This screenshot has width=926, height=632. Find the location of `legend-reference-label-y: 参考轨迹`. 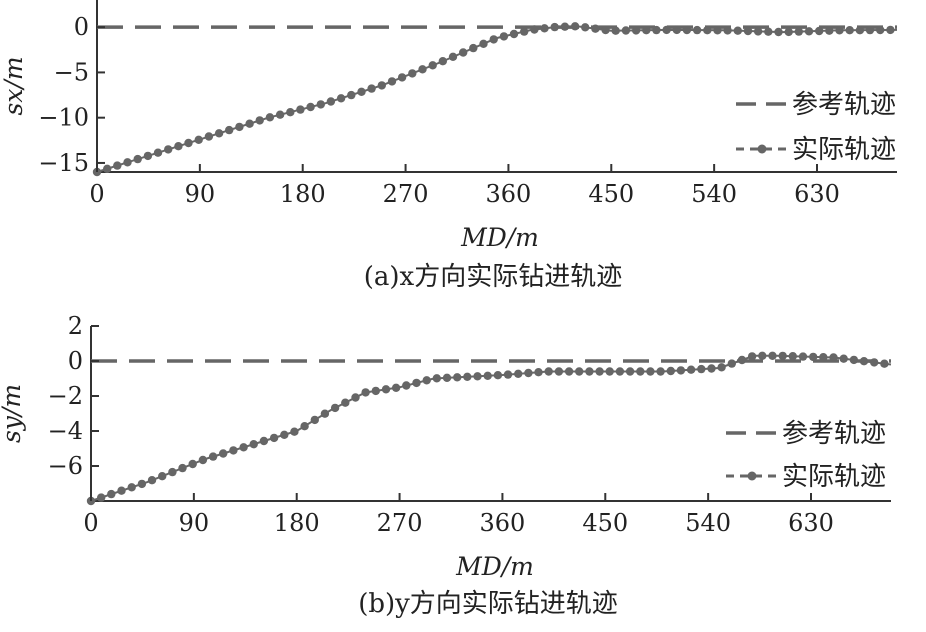

legend-reference-label-y: 参考轨迹 is located at coordinates (834, 434).